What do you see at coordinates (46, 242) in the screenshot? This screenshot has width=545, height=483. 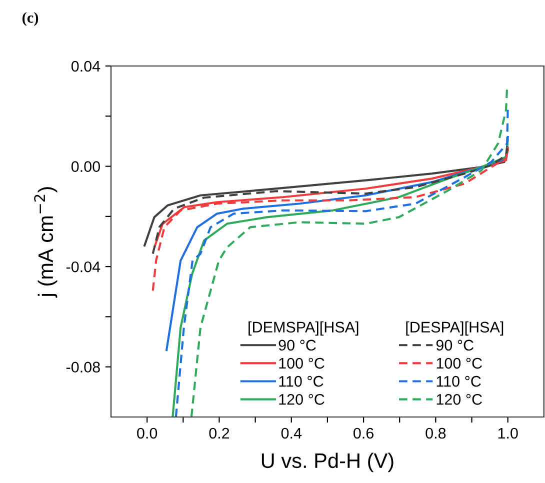 I see `y-axis-title: j (mA cm$^{−2}$)` at bounding box center [46, 242].